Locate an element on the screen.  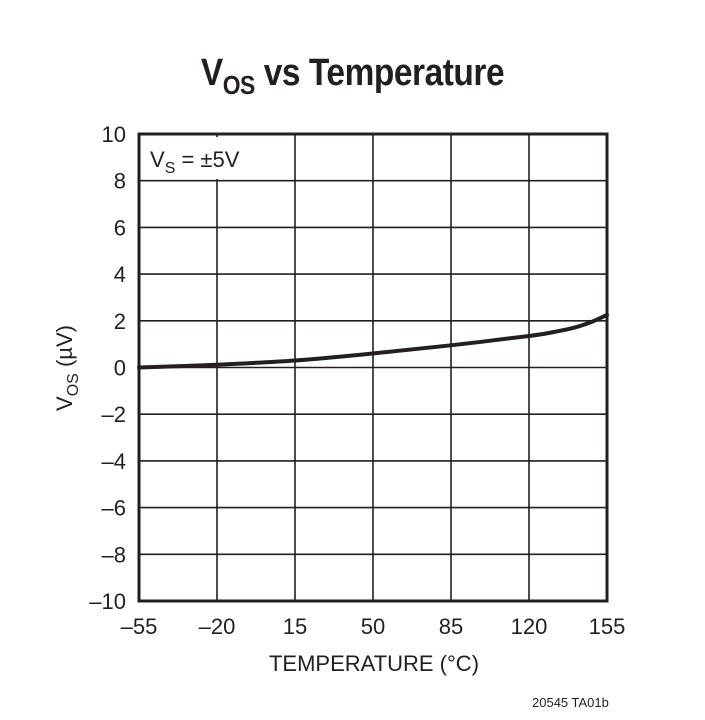
y-tick-label: 8 is located at coordinates (120, 181).